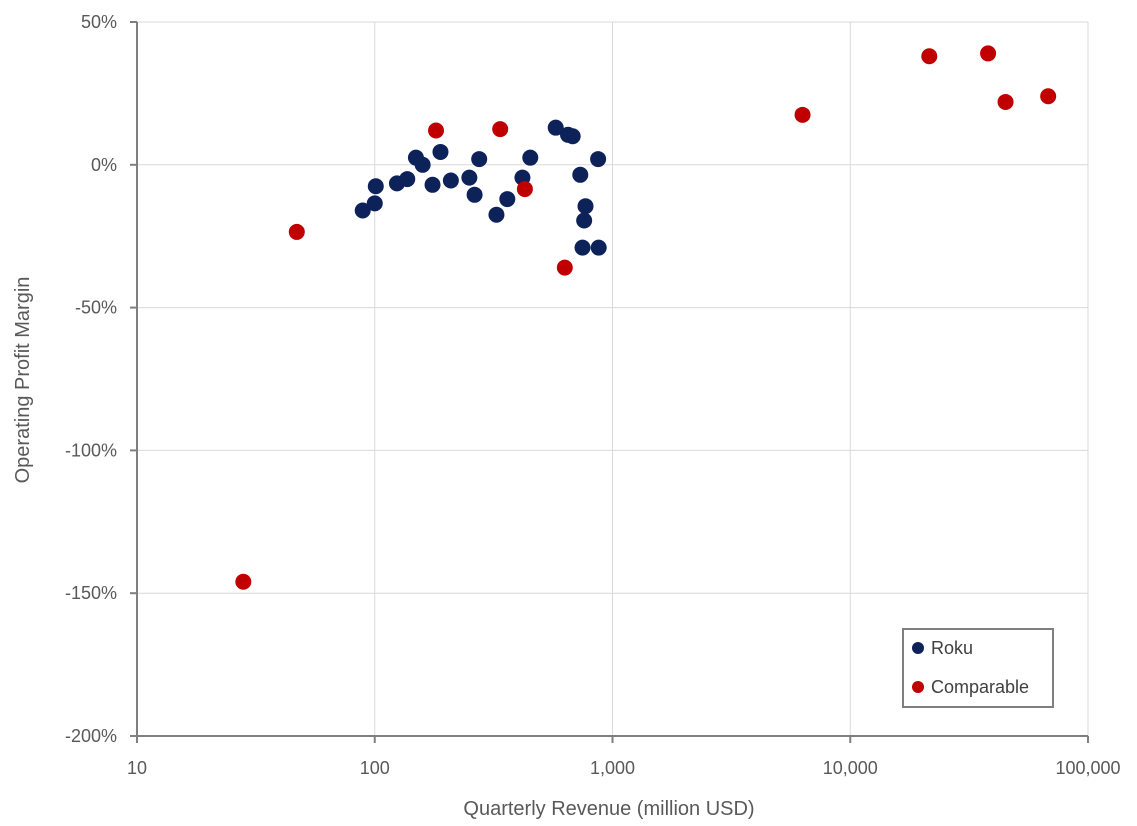 The image size is (1137, 826). Describe the element at coordinates (918, 687) in the screenshot. I see `legend-marker-comparable` at that location.